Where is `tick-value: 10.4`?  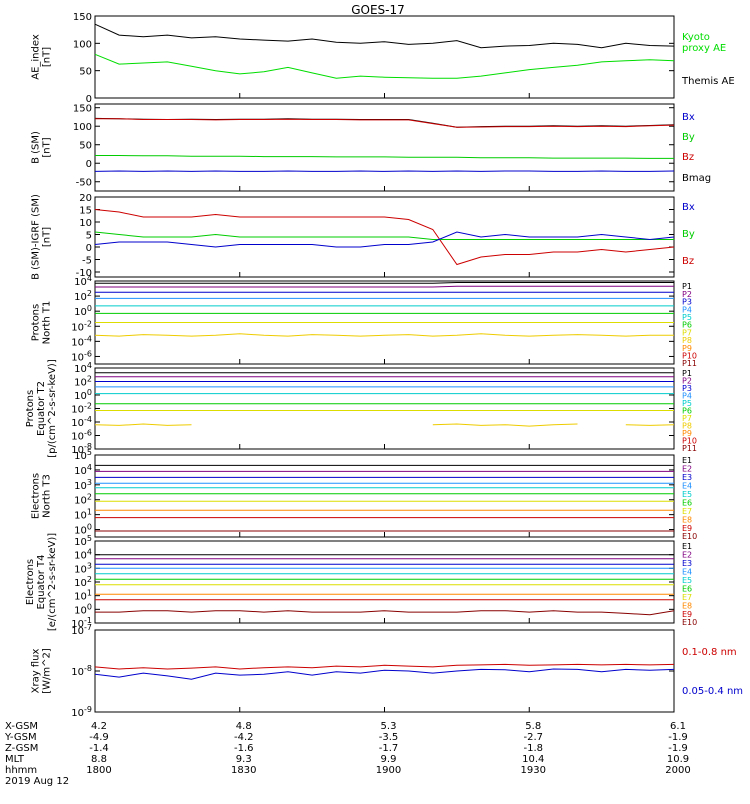
tick-value: 10.4 is located at coordinates (533, 759).